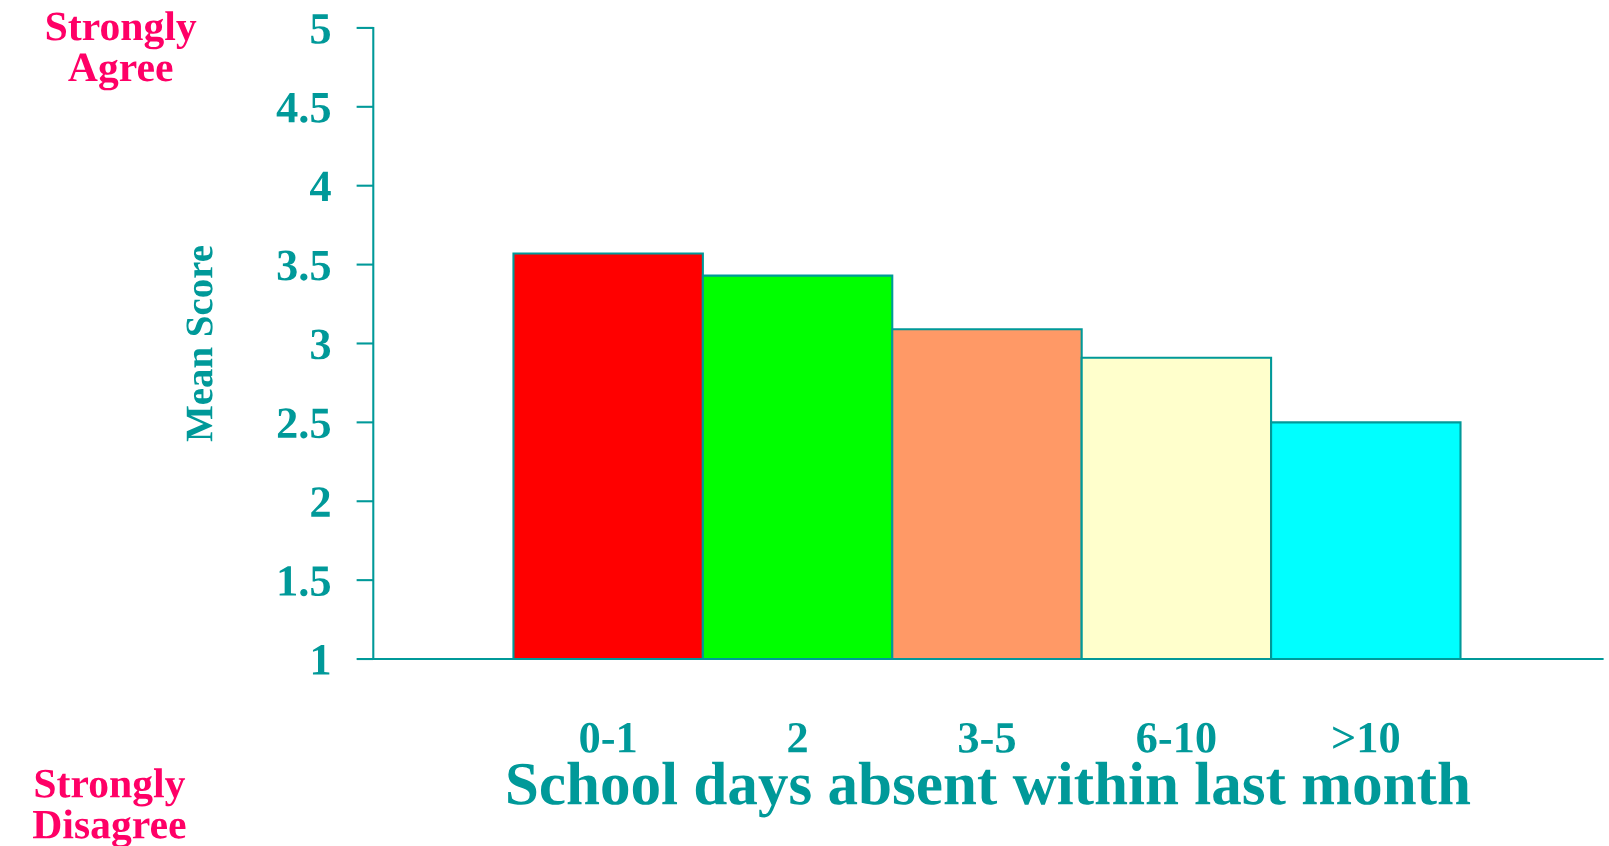 This screenshot has width=1609, height=846. Describe the element at coordinates (1176, 737) in the screenshot. I see `x-tick-label: 6-10` at that location.